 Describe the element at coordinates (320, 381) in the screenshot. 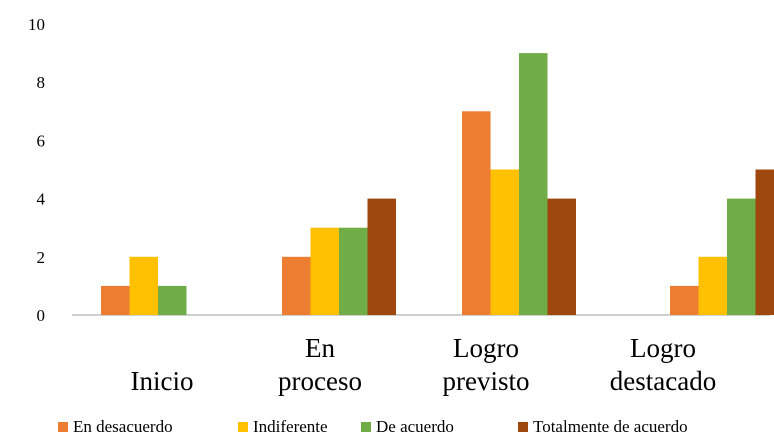

I see `category-label: proceso` at that location.